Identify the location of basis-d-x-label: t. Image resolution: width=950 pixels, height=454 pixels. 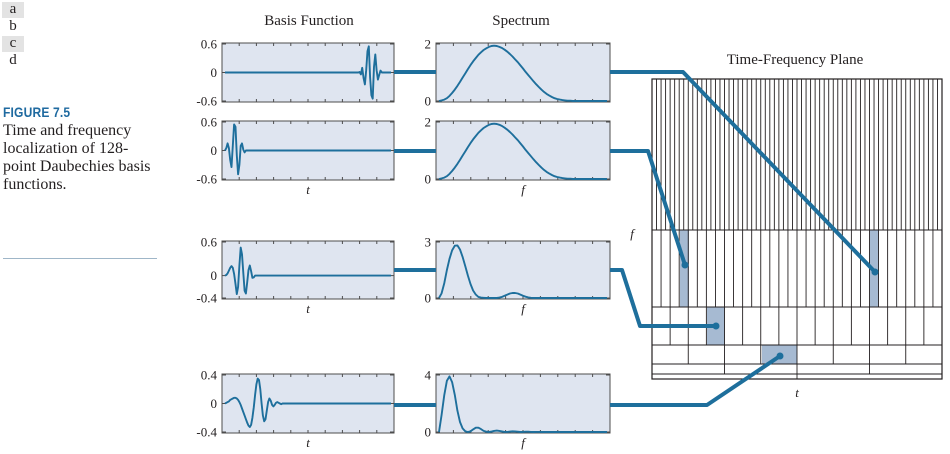
(308, 442).